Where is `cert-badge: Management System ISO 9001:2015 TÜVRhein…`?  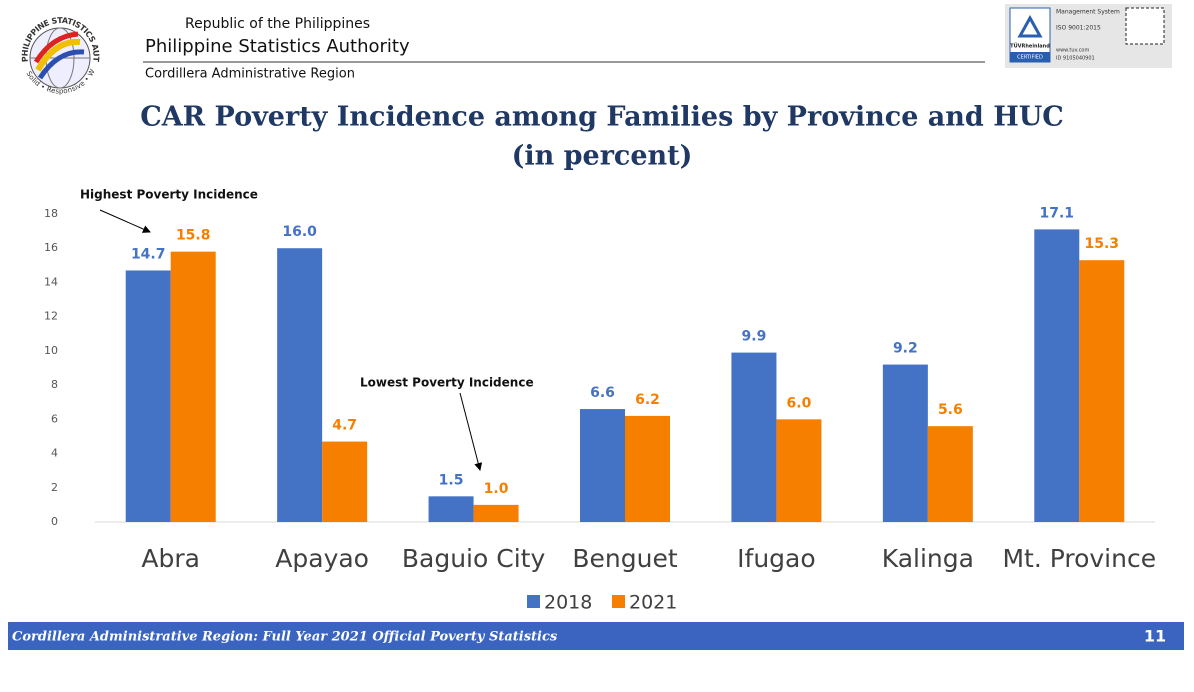
cert-badge: Management System ISO 9001:2015 TÜVRhein… is located at coordinates (1088, 36).